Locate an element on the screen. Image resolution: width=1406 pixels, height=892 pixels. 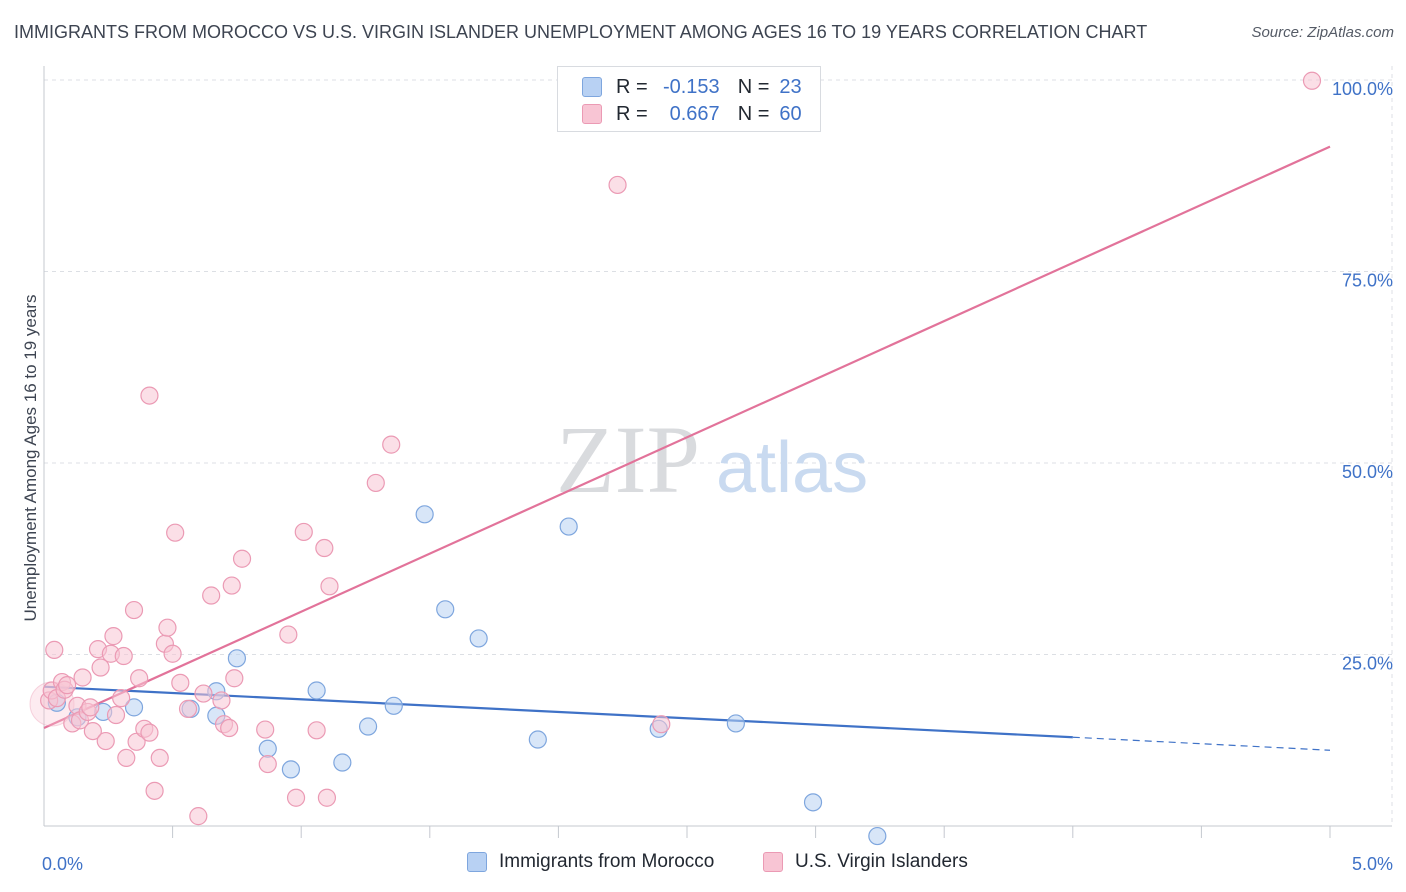
x-tick-label-right: 5.0% is located at coordinates (1372, 864).